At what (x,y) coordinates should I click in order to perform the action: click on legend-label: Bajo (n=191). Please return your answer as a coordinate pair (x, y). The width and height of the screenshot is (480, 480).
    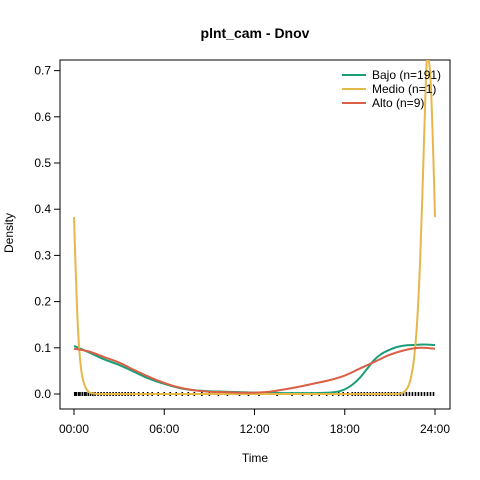
    Looking at the image, I should click on (406, 75).